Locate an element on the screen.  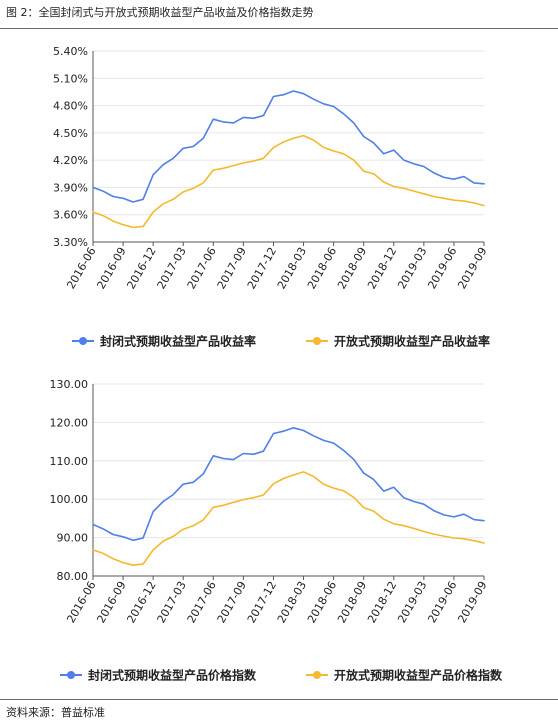
y-tick-label: 4.80% is located at coordinates (70, 106).